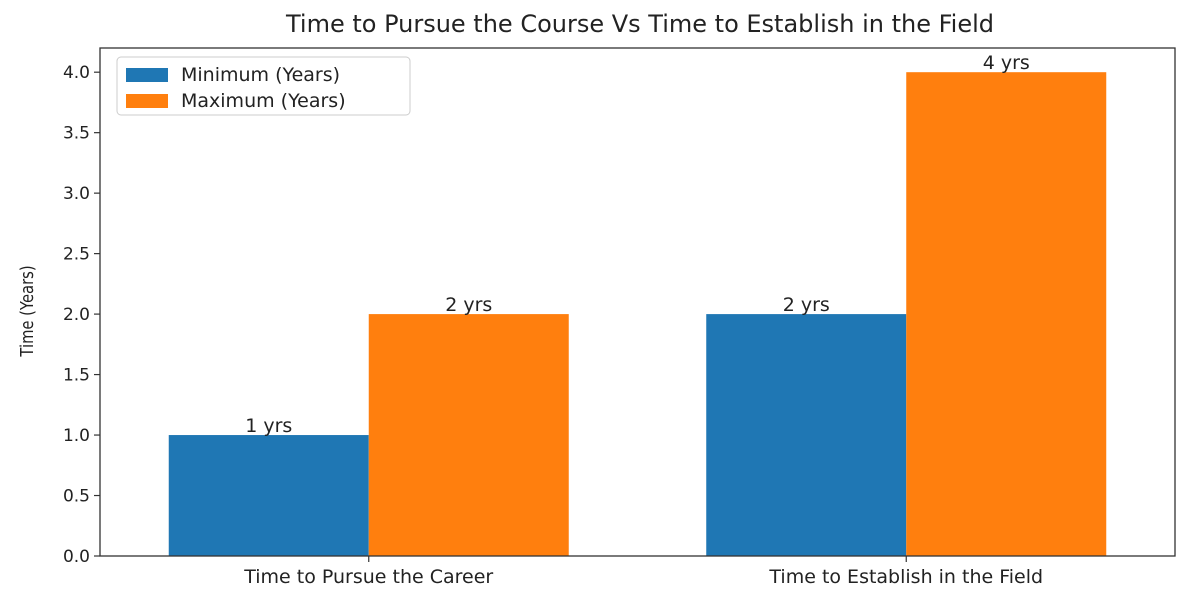  Describe the element at coordinates (263, 101) in the screenshot. I see `legend-entry: Maximum (Years)` at that location.